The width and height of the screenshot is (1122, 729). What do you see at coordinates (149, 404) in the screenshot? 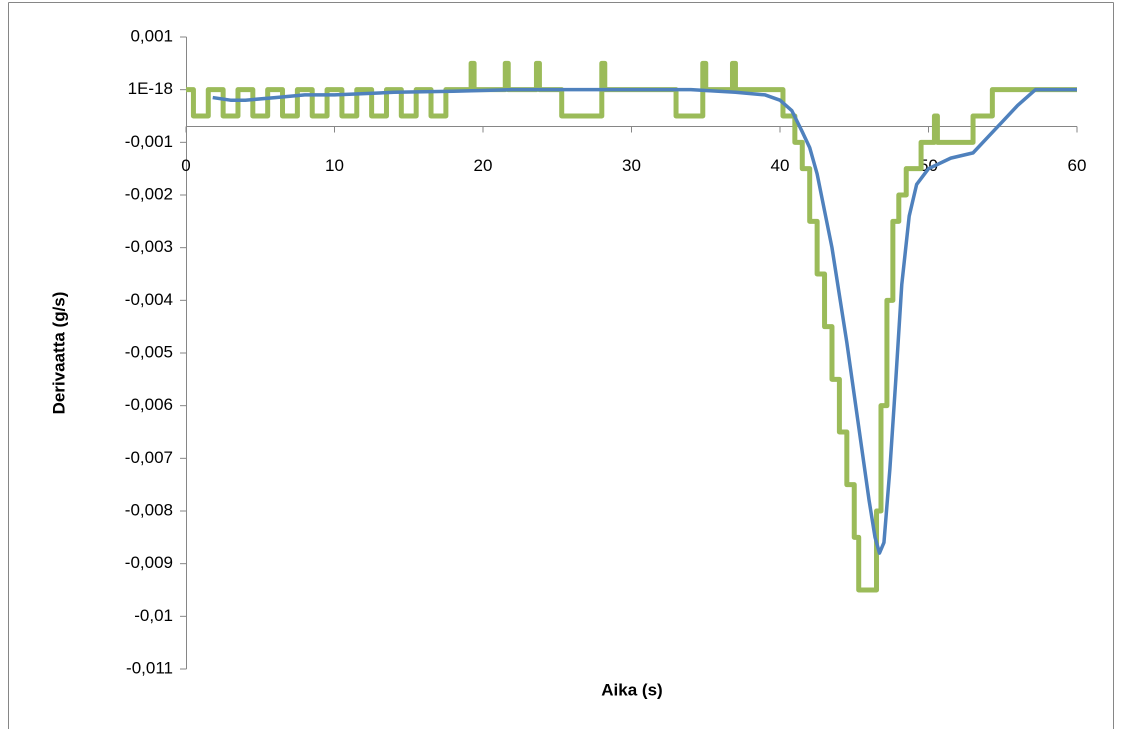
I see `y-tick-label: -0,006` at bounding box center [149, 404].